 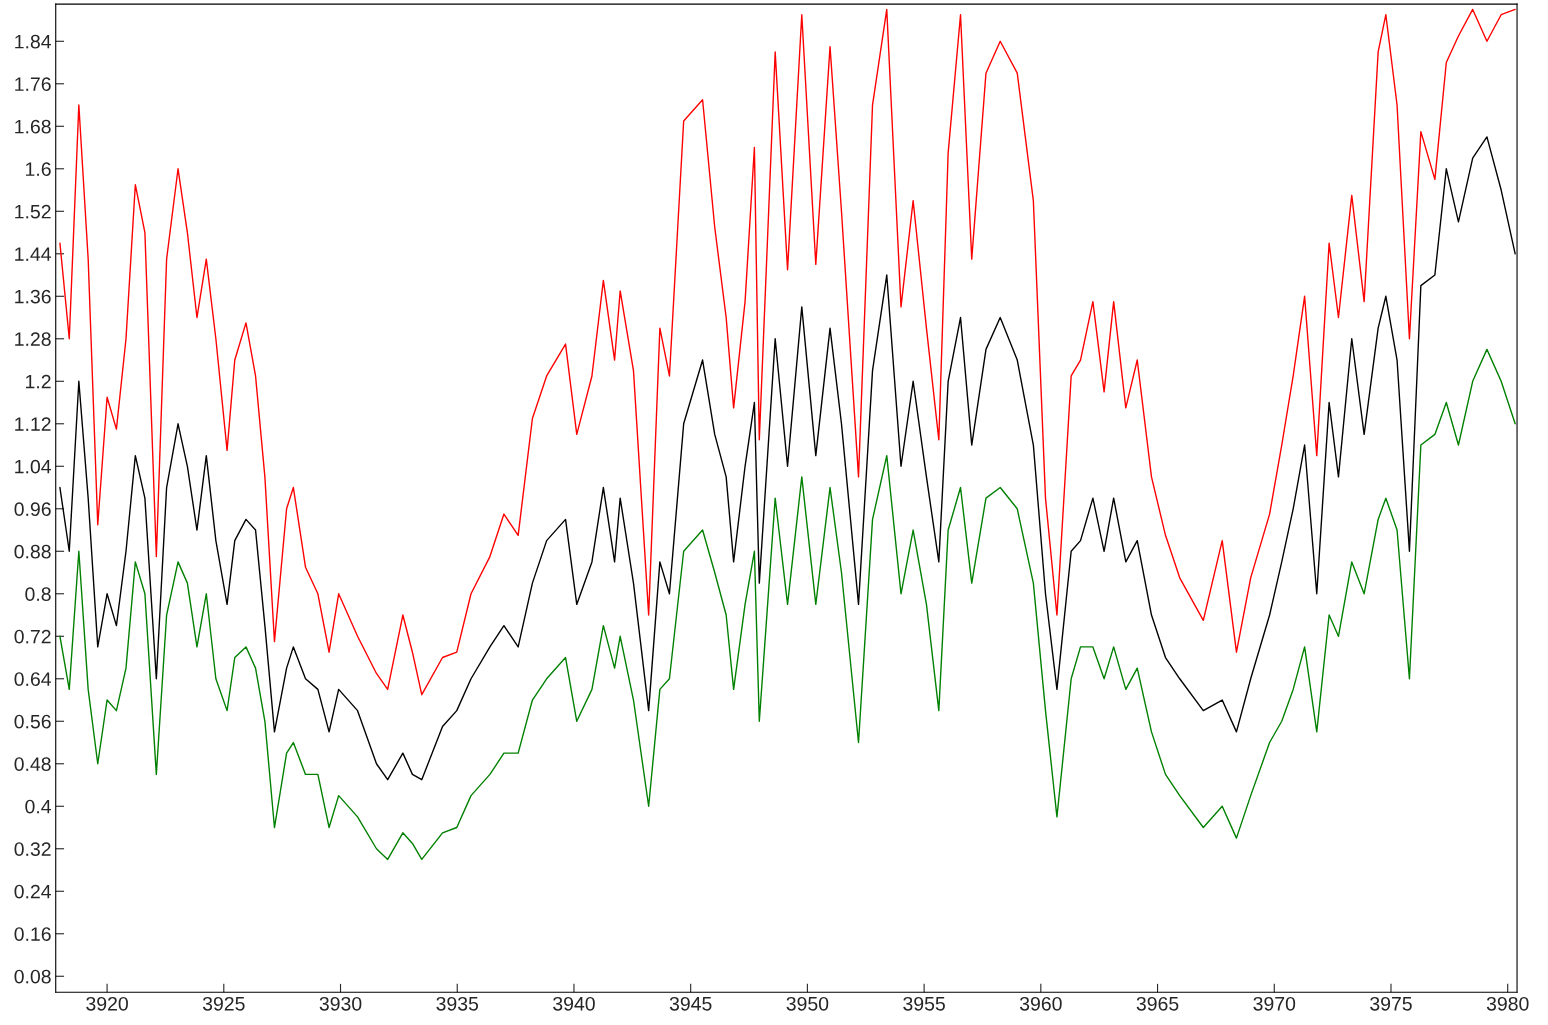 What do you see at coordinates (38, 806) in the screenshot?
I see `y-tick-label: 0.4` at bounding box center [38, 806].